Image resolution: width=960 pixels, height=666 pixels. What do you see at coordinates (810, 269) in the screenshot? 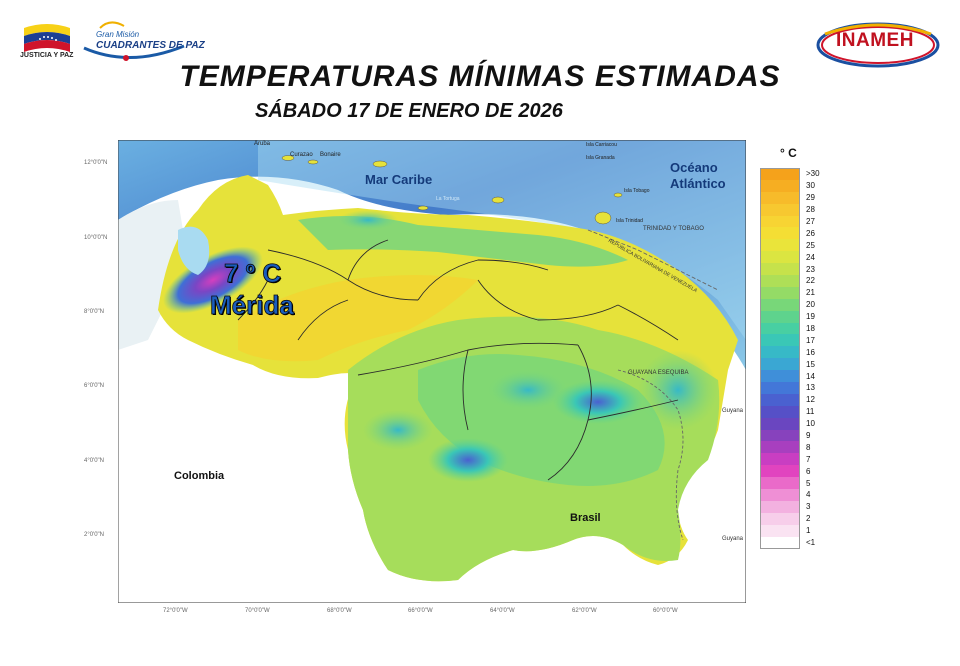
I see `legend-label: 23` at bounding box center [810, 269].